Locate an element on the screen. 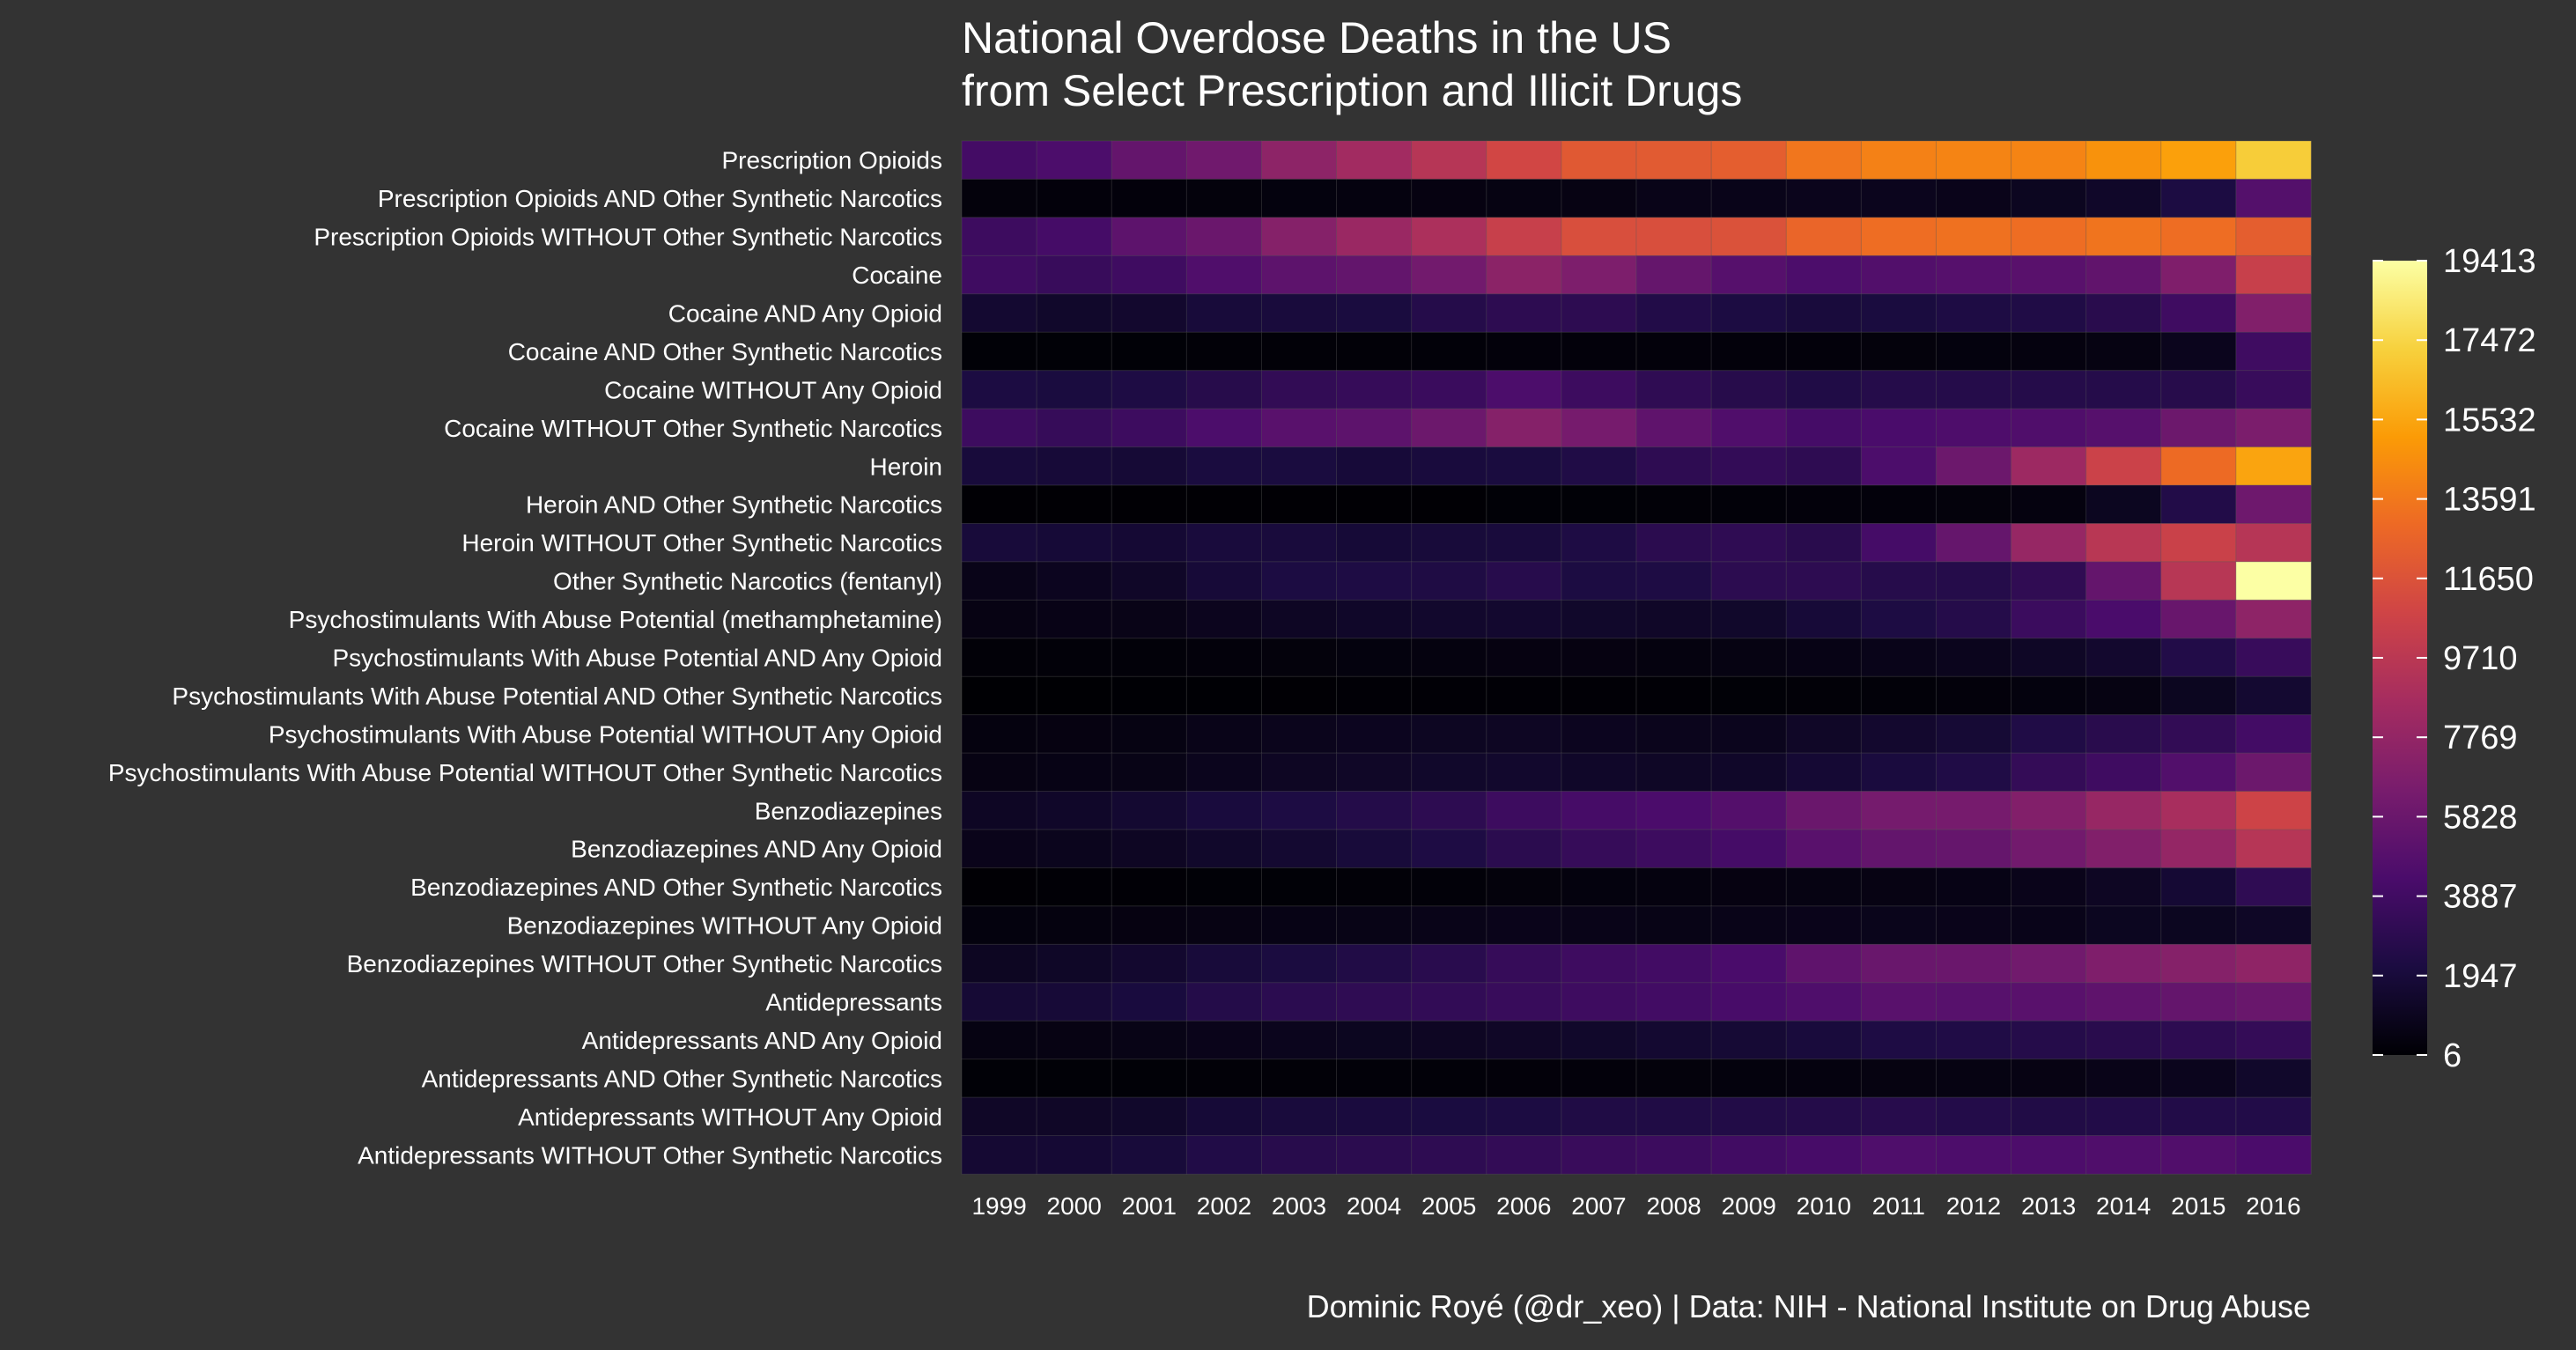 The width and height of the screenshot is (2576, 1350). x-tick-label: 2001 is located at coordinates (1149, 1206).